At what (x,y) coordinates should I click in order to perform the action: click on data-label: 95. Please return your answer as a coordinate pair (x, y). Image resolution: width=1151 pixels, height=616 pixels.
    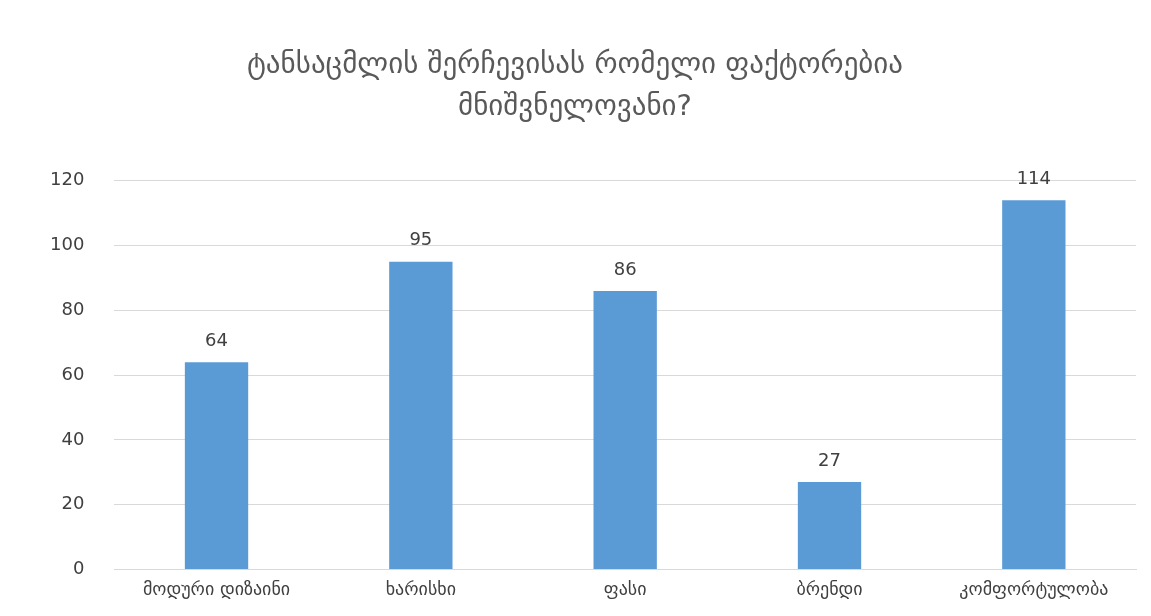
    Looking at the image, I should click on (421, 239).